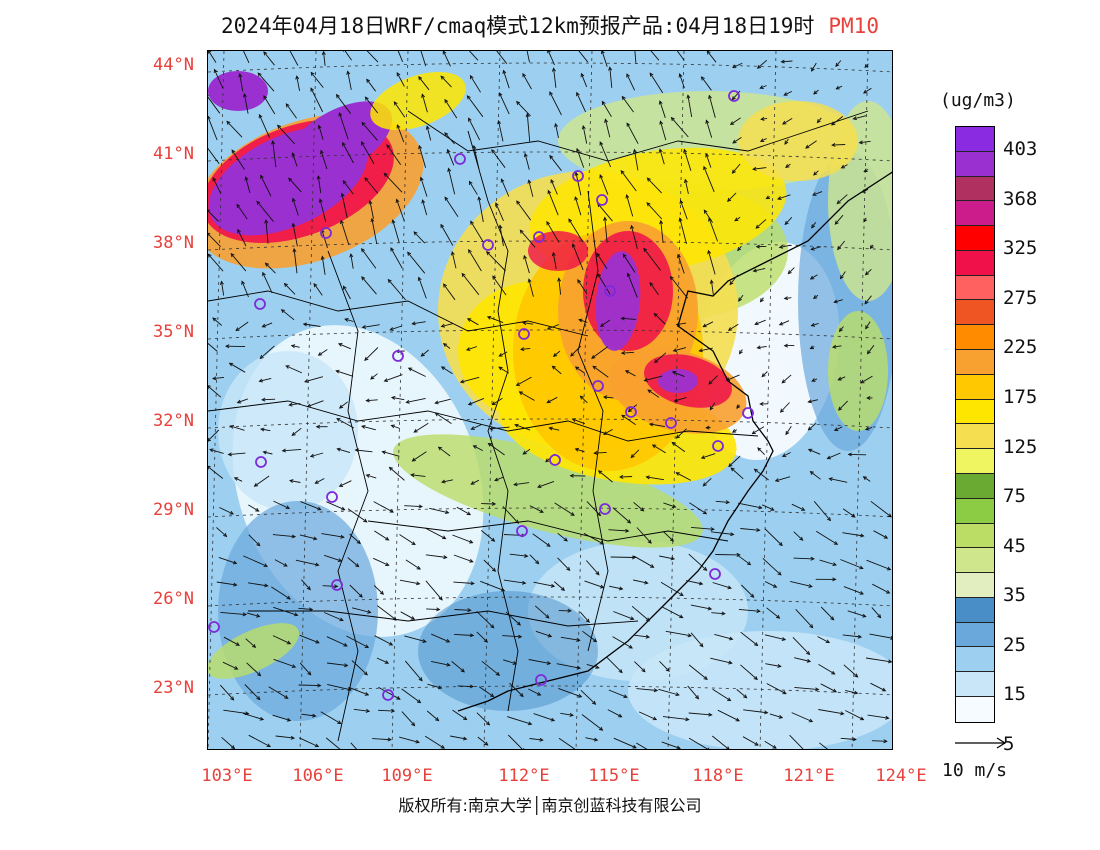  What do you see at coordinates (492, 400) in the screenshot?
I see `longitude-line` at bounding box center [492, 400].